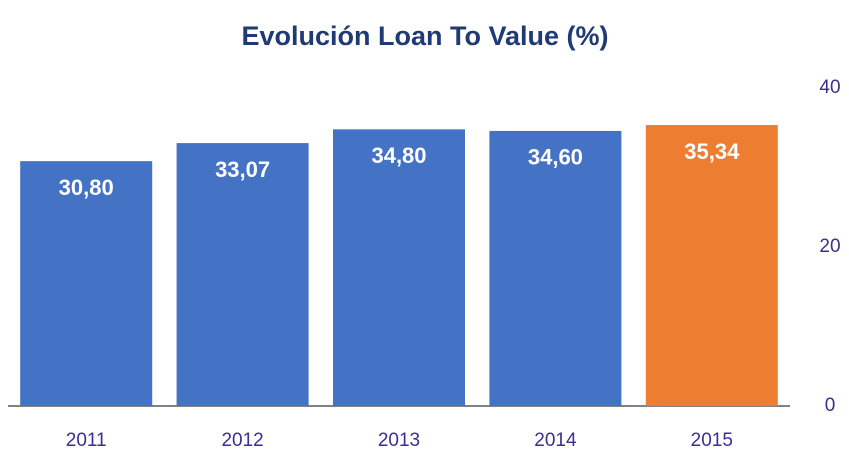  I want to click on data-label: 34,80, so click(398, 155).